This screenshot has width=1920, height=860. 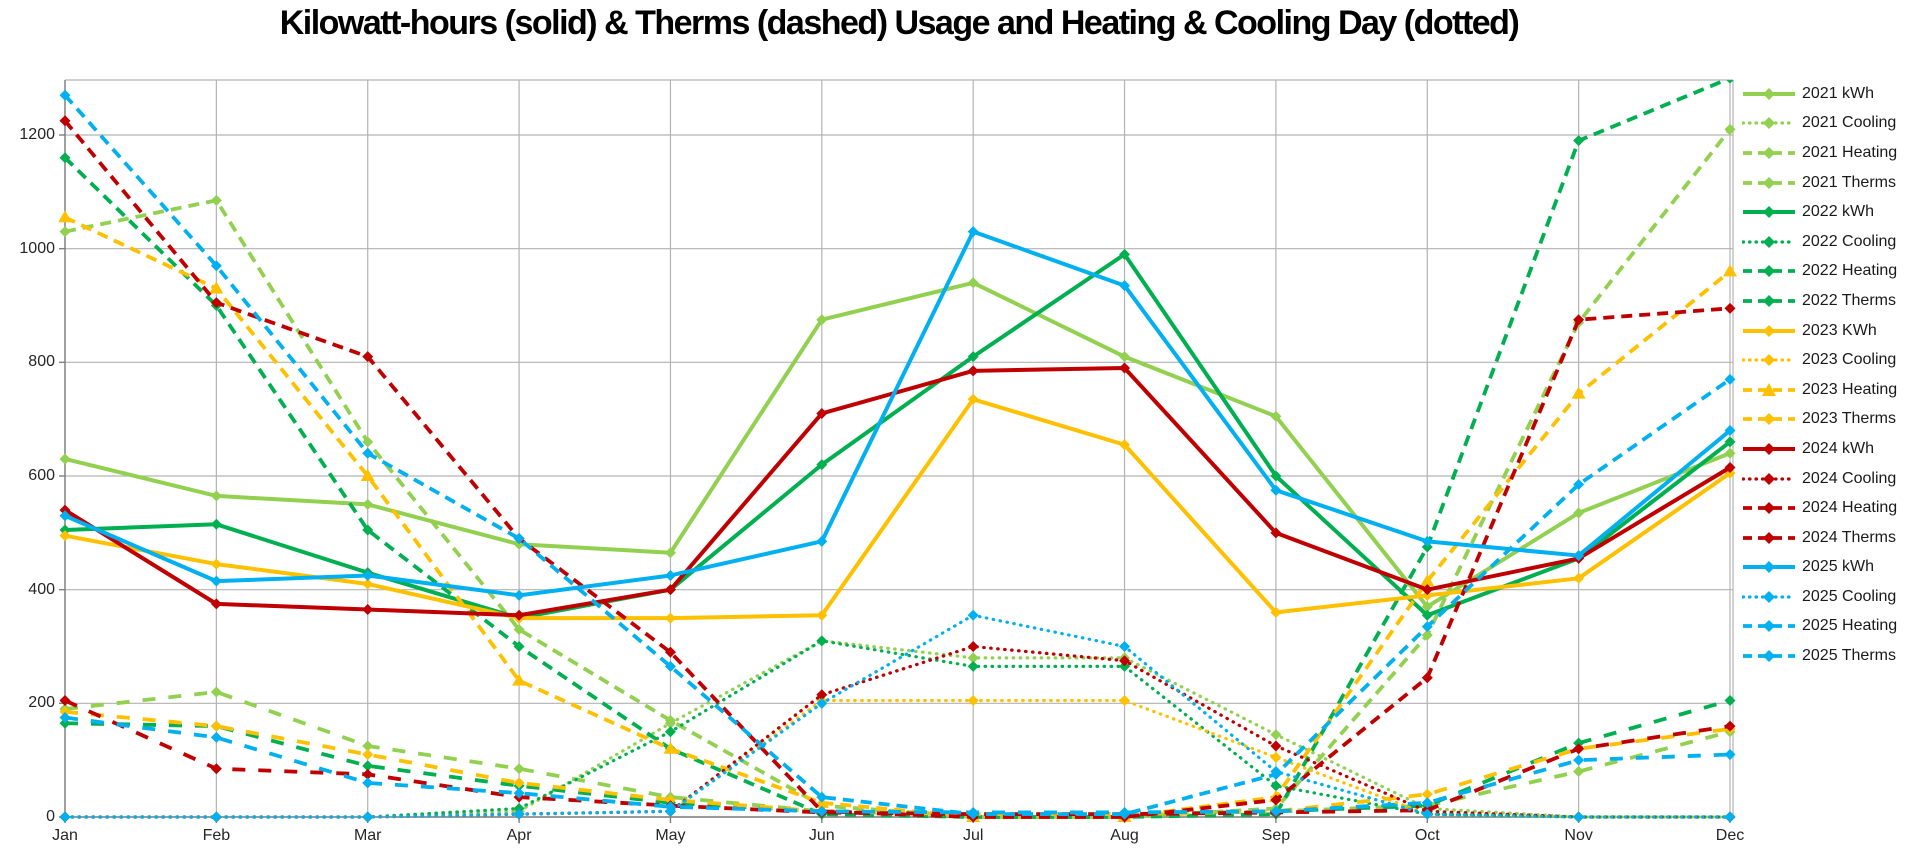 What do you see at coordinates (1838, 93) in the screenshot?
I see `legend-item-label: 2021 kWh` at bounding box center [1838, 93].